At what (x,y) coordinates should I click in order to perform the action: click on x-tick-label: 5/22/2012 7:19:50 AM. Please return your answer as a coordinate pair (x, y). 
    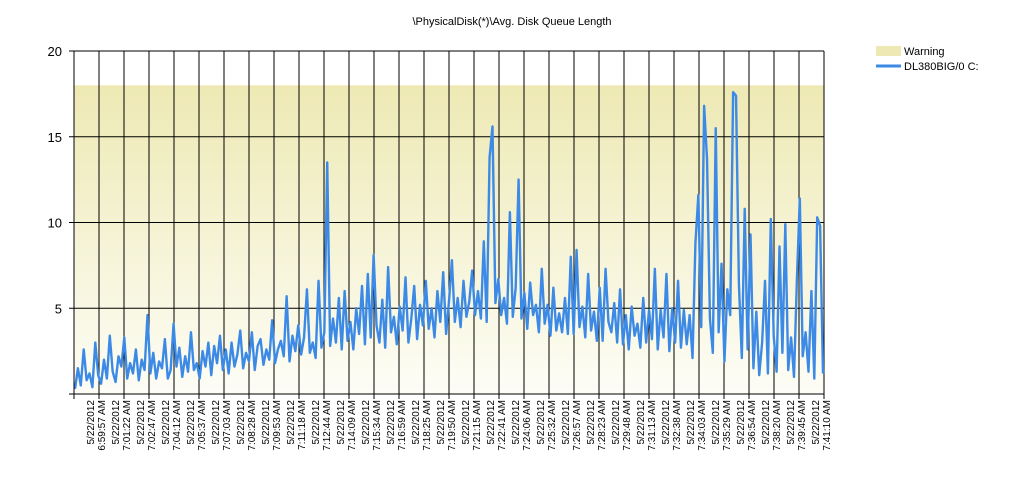
    Looking at the image, I should click on (447, 425).